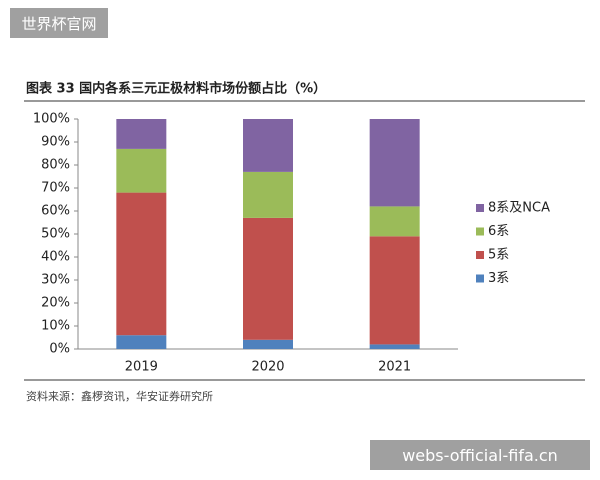 This screenshot has width=600, height=480. Describe the element at coordinates (498, 255) in the screenshot. I see `legend-label: 5系` at that location.